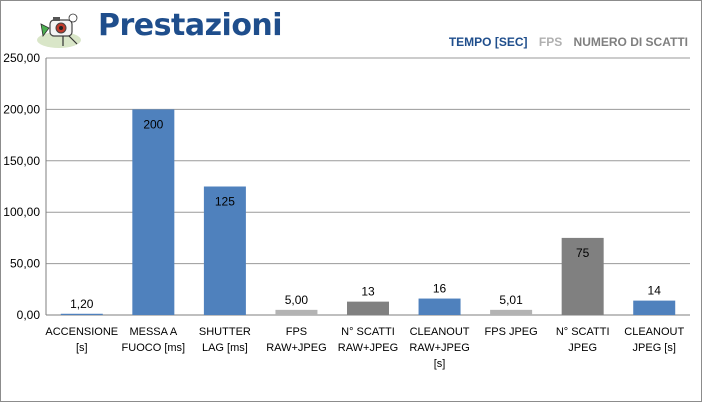 The height and width of the screenshot is (402, 702). Describe the element at coordinates (583, 332) in the screenshot. I see `category-label-7: N° SCATTI` at that location.